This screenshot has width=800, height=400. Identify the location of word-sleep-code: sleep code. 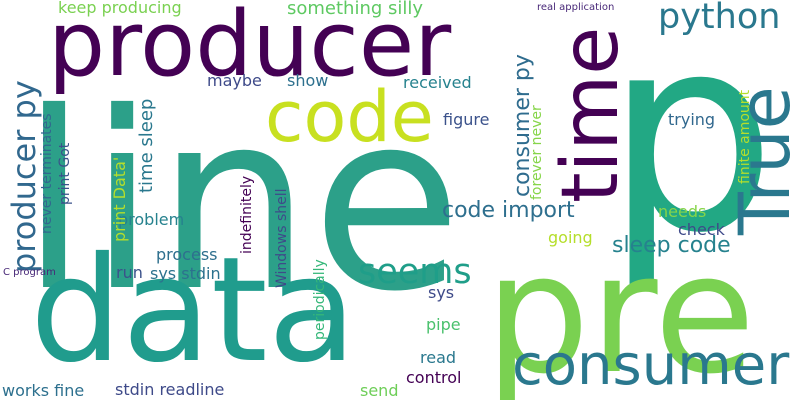
(671, 245).